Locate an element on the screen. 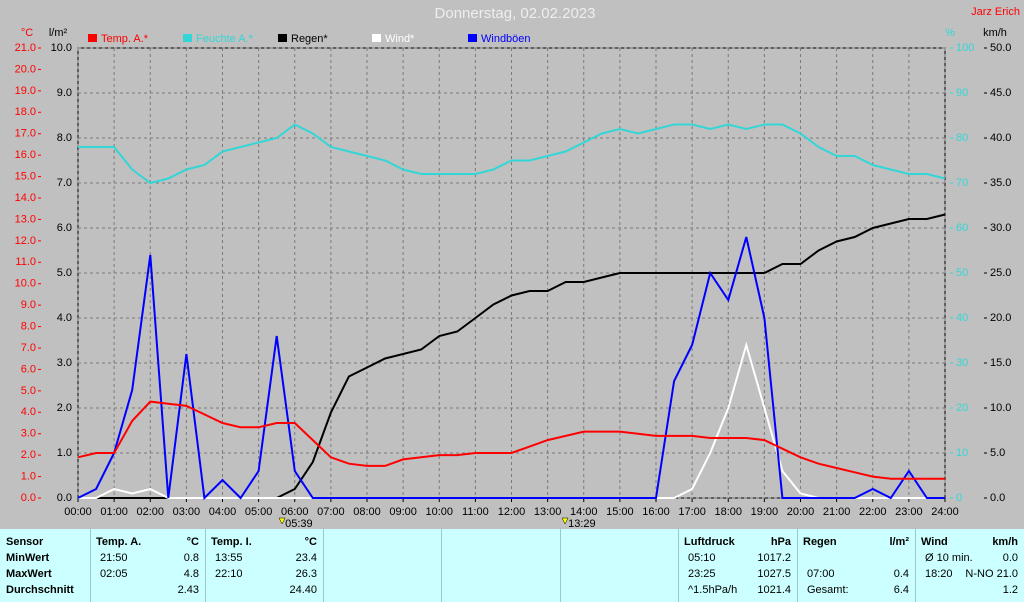  y-tick-label: 14.0 is located at coordinates (25, 198).